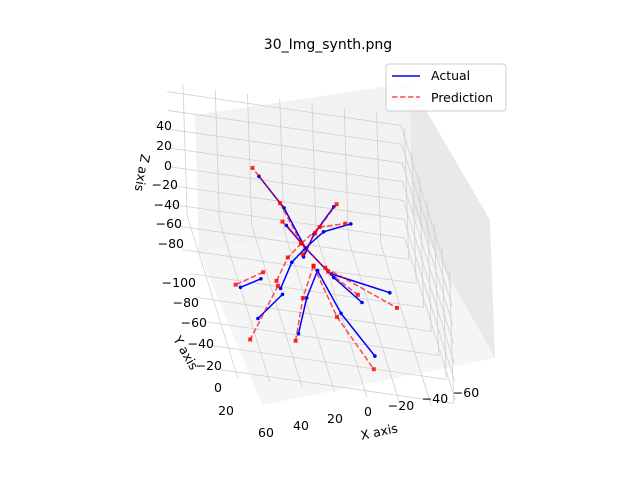  I want to click on z-tick-label: −60, so click(169, 223).